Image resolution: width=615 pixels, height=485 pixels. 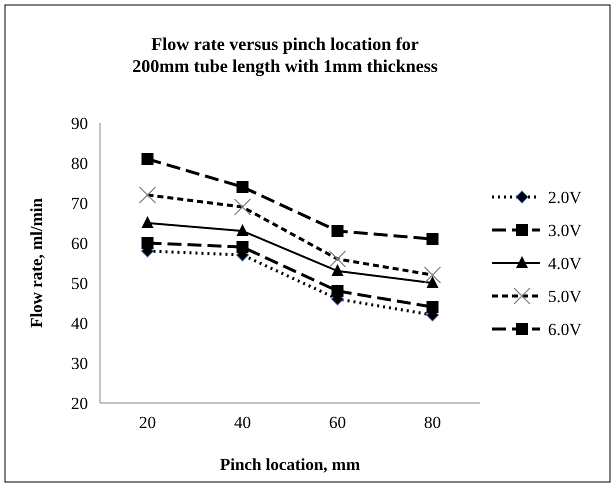 What do you see at coordinates (147, 422) in the screenshot?
I see `x-tick-label: 20` at bounding box center [147, 422].